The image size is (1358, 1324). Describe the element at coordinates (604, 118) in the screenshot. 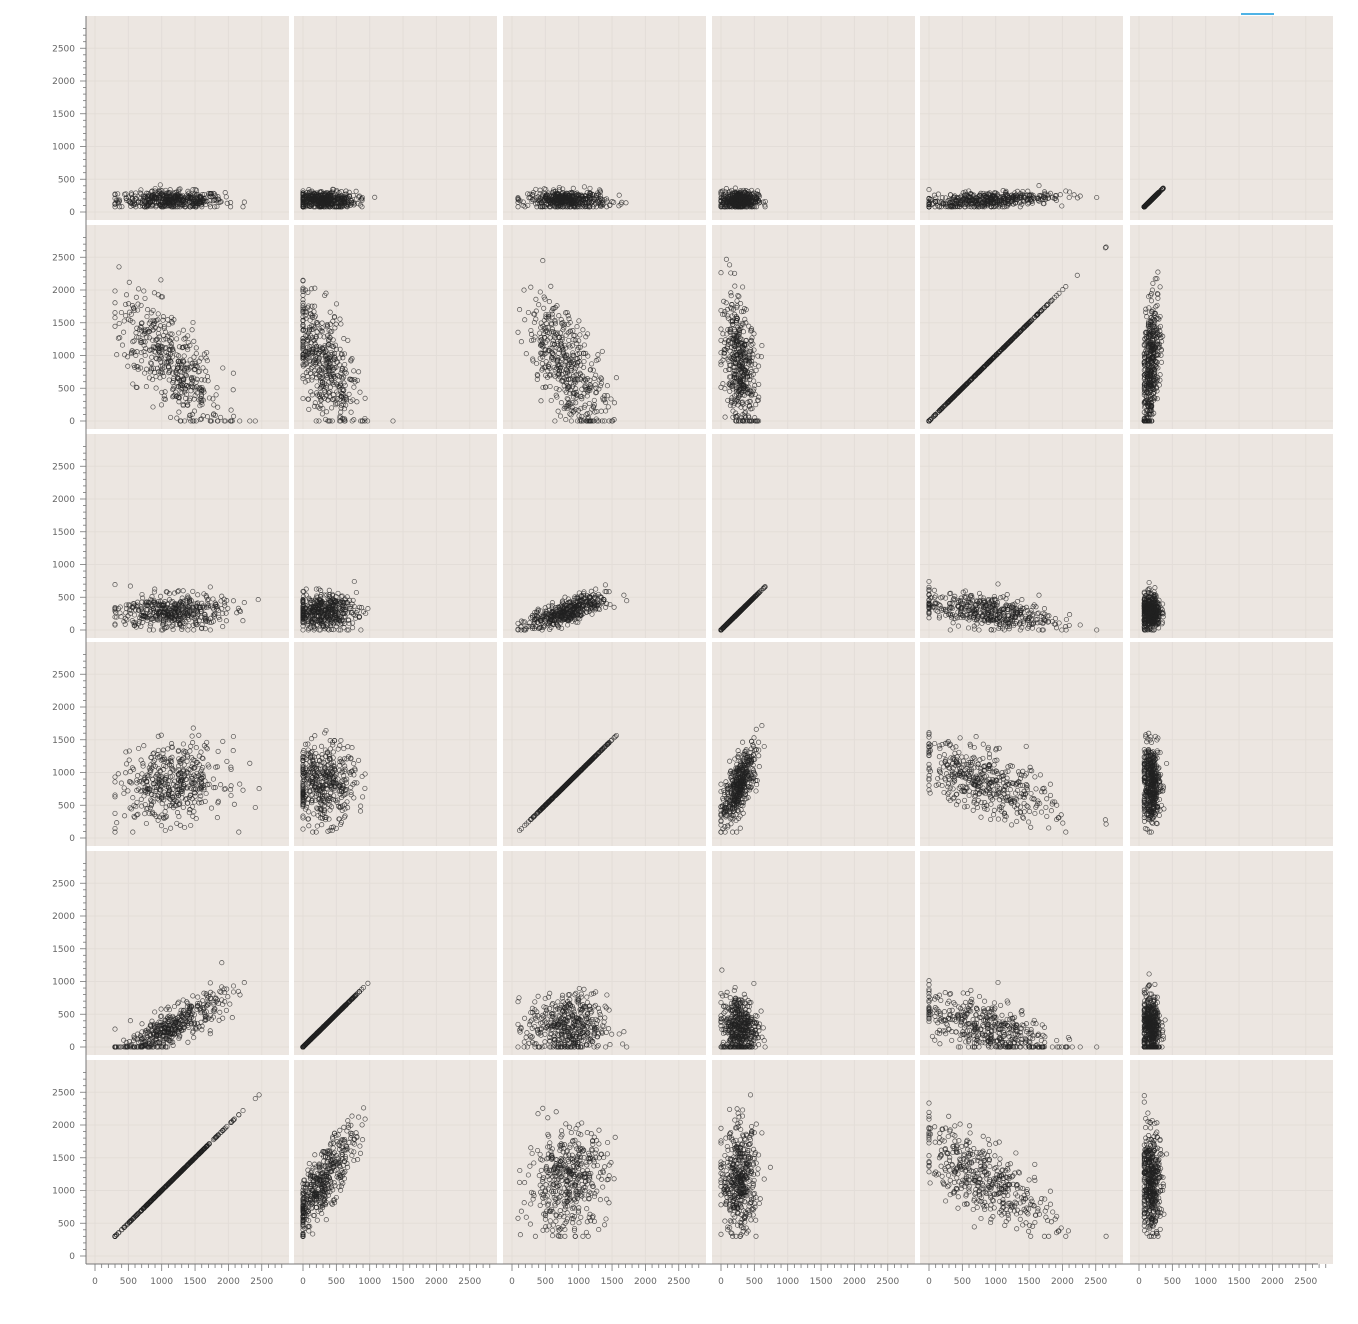

I see `panel-r0-c2` at that location.